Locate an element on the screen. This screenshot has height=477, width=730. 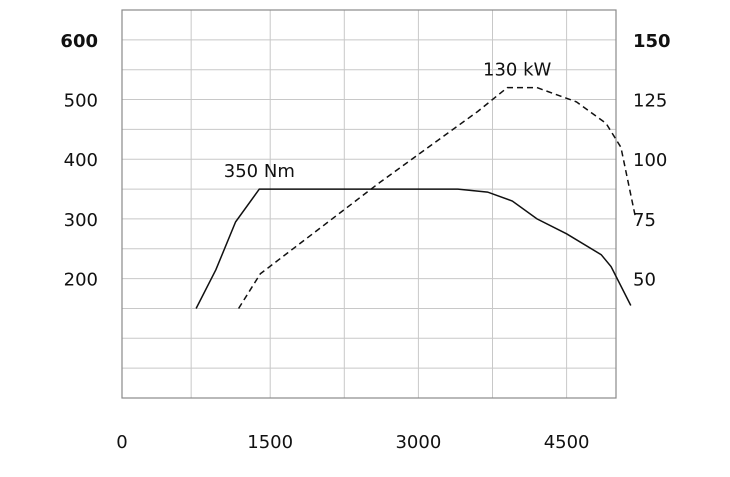
x-tick-label: 1500 is located at coordinates (270, 442).